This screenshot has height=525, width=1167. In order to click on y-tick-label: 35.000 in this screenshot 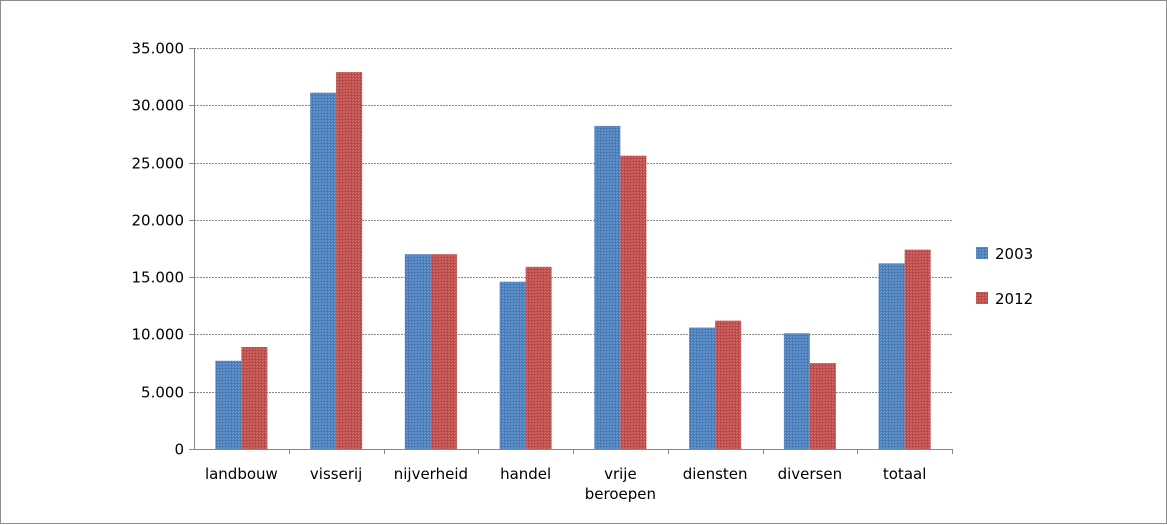, I will do `click(158, 49)`.